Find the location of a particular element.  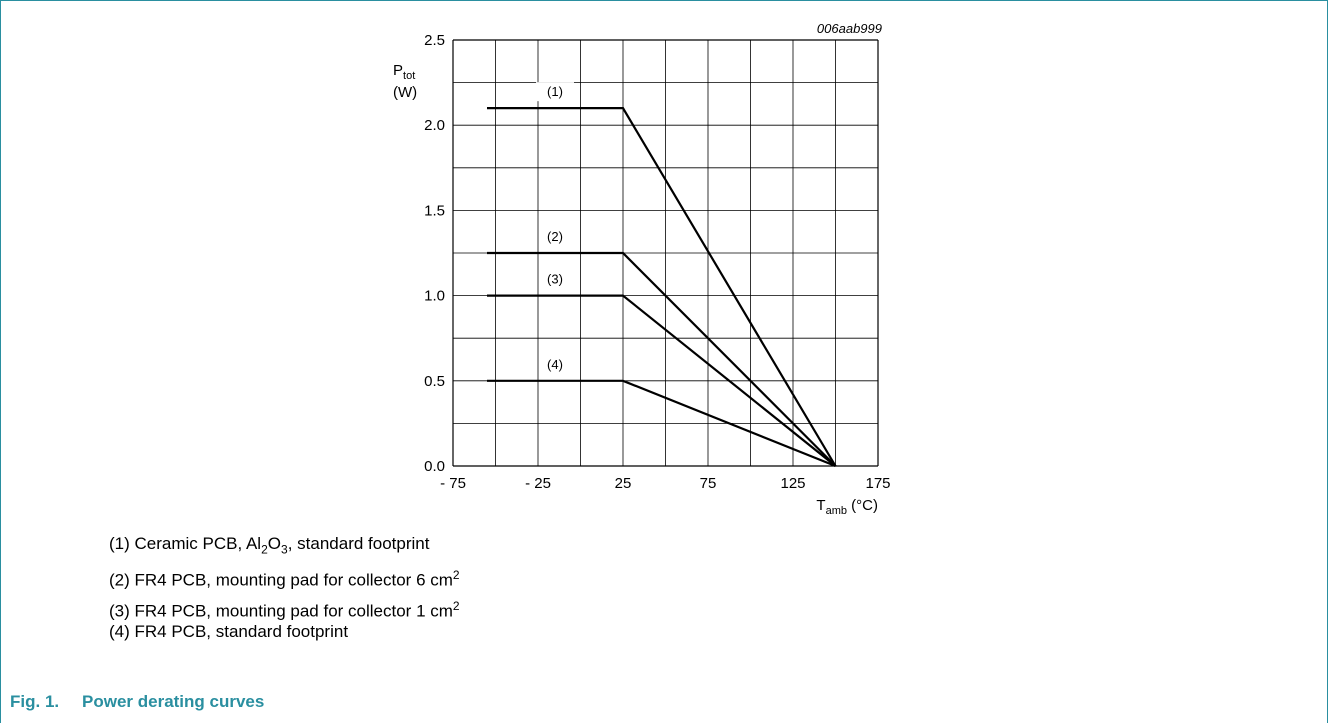

y-tick-label: 0.5 is located at coordinates (434, 381).